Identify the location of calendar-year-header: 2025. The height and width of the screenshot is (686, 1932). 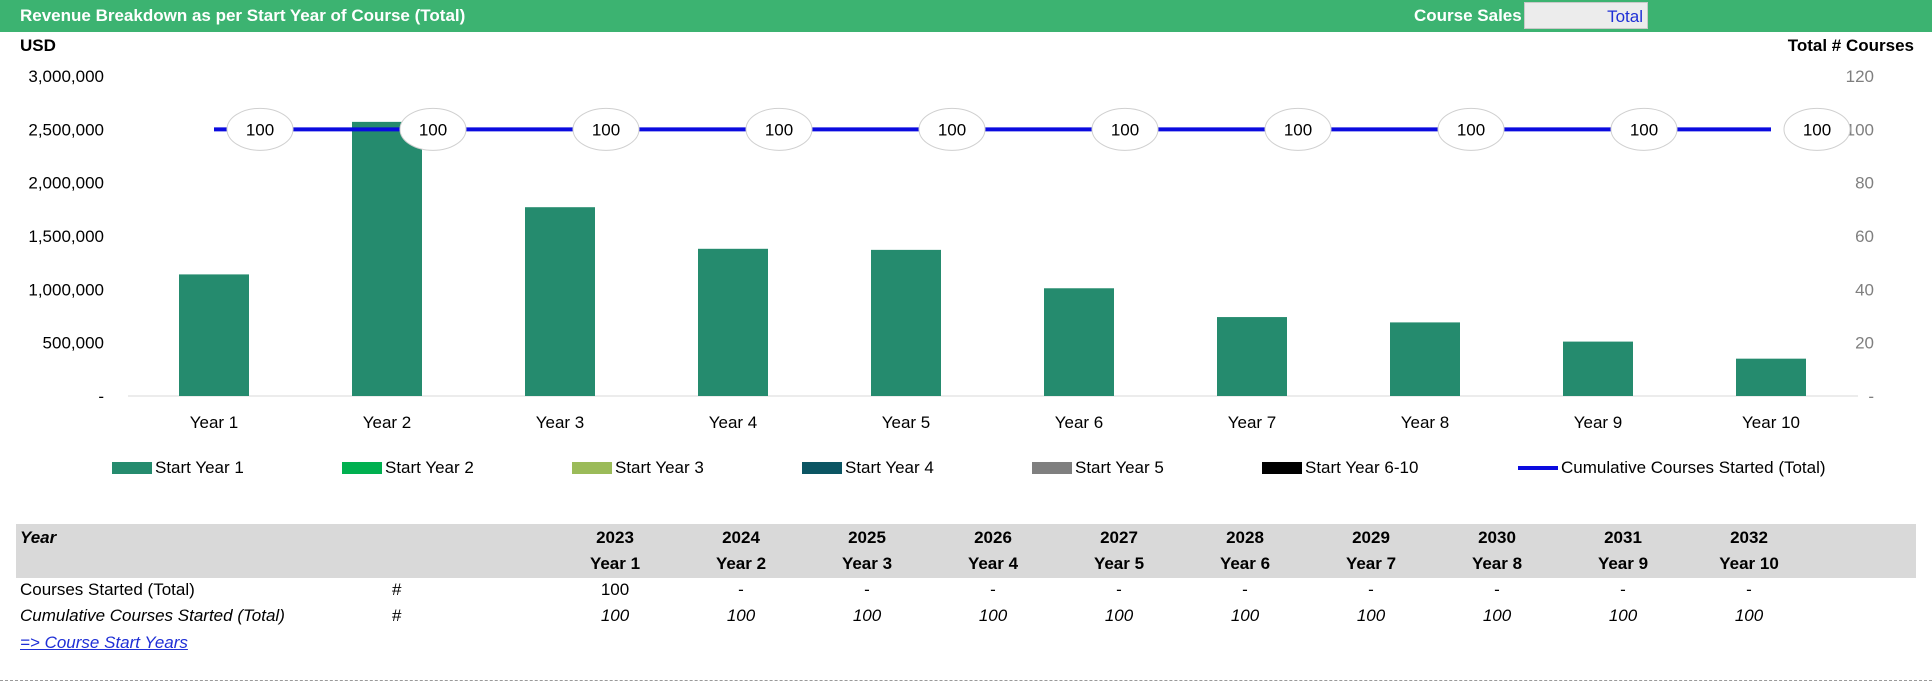
(867, 537).